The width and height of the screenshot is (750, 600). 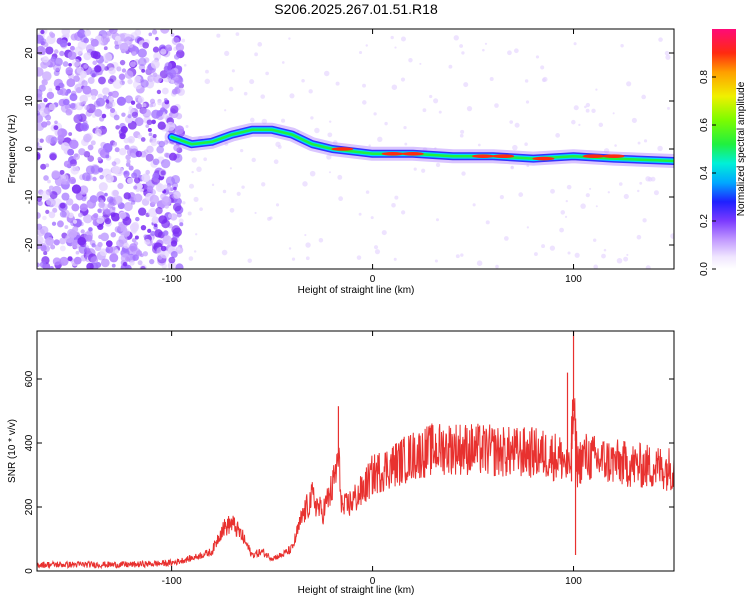 I want to click on colorbar-tick-label: 0.8, so click(x=704, y=77).